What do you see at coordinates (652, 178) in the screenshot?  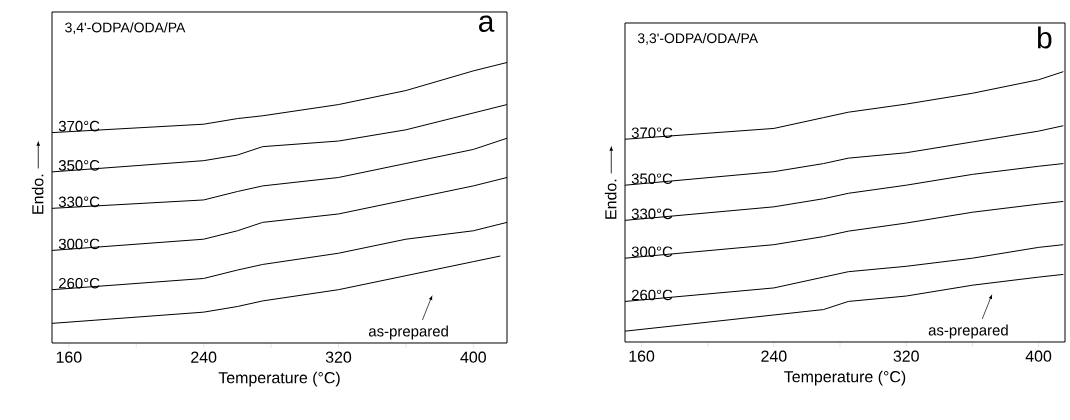 I see `series-label: 350°C` at bounding box center [652, 178].